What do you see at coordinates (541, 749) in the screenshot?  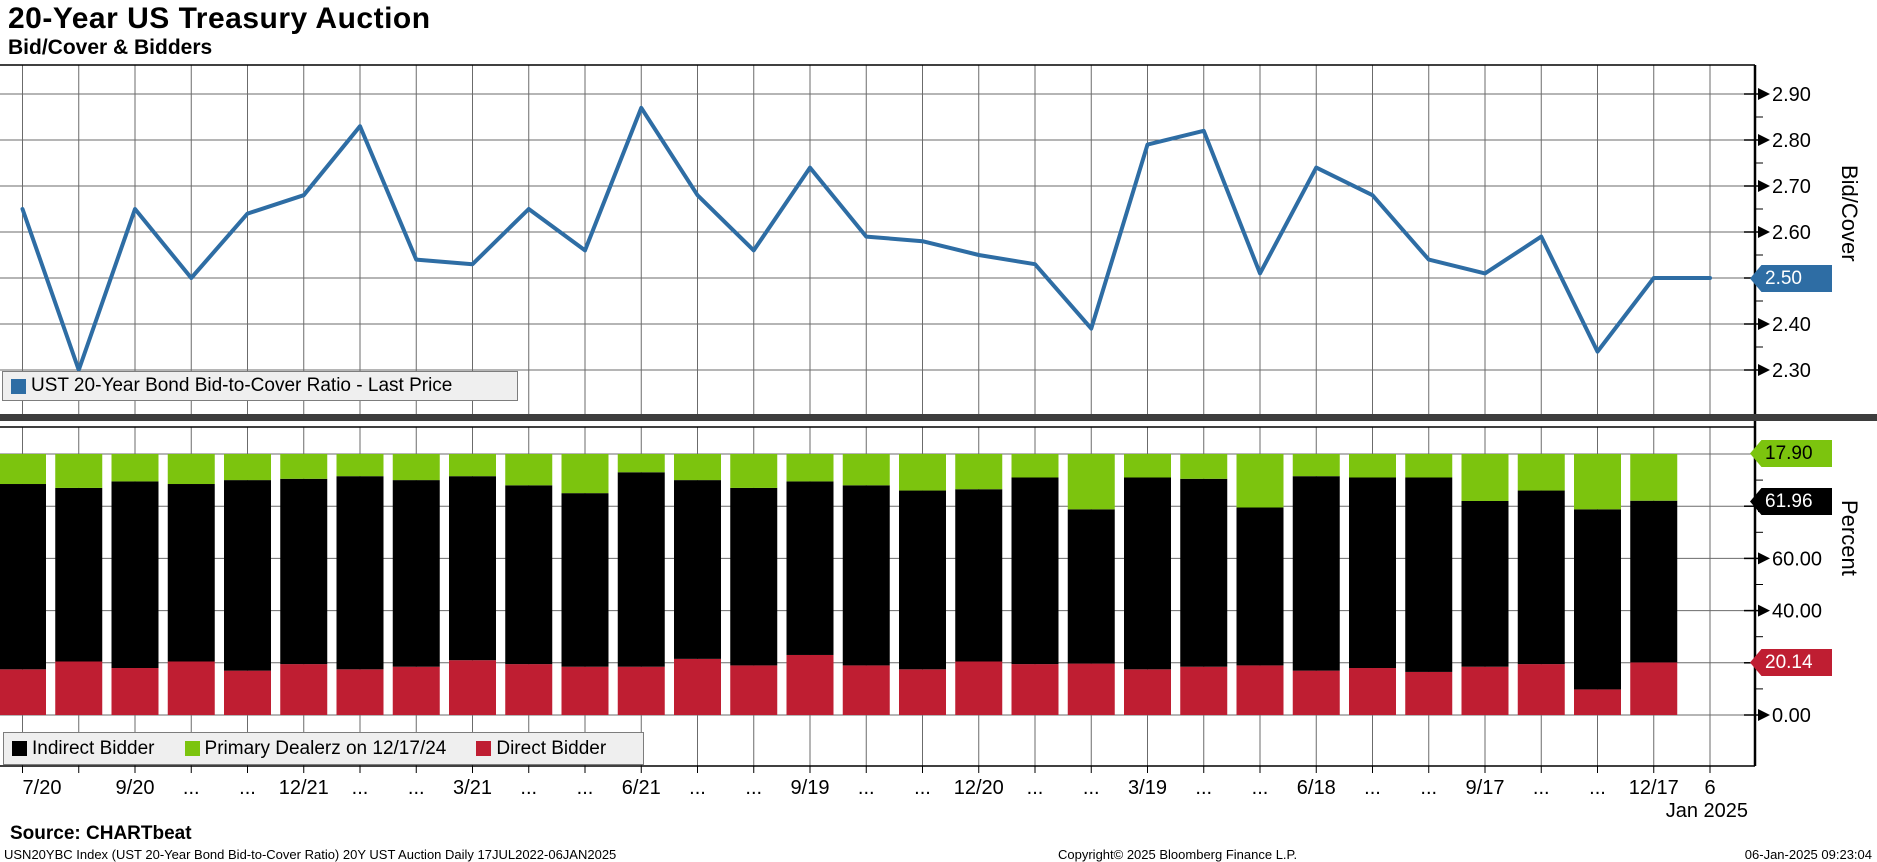 I see `legend-entry-direct: Direct Bidder` at bounding box center [541, 749].